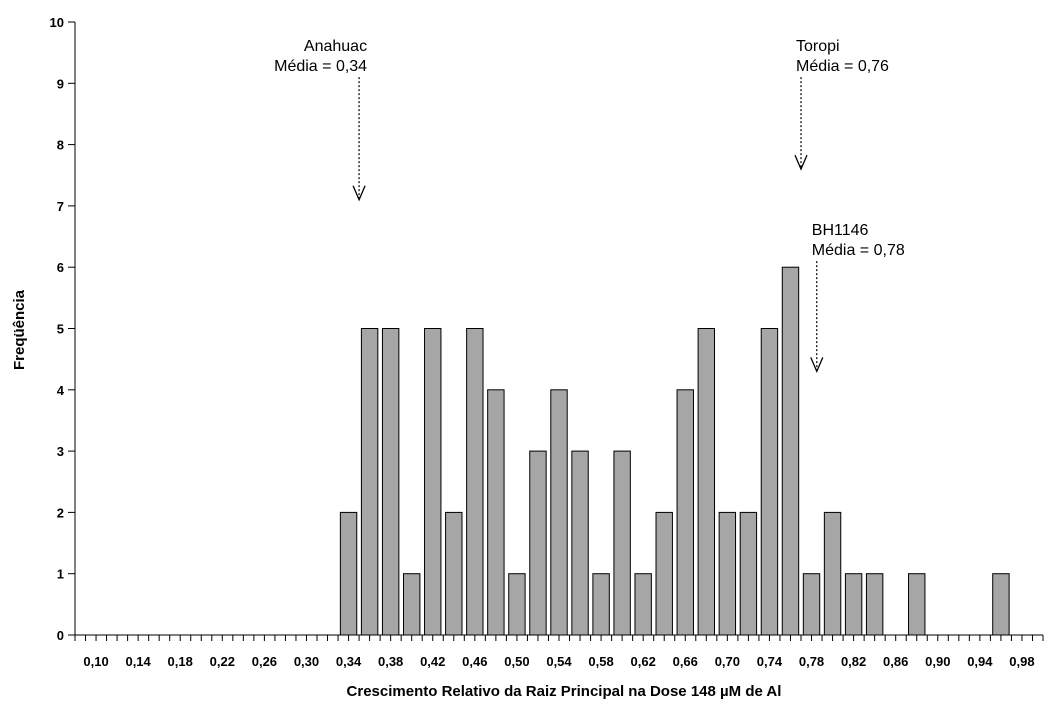 Image resolution: width=1059 pixels, height=709 pixels. I want to click on x-tick-label: 0,58, so click(600, 661).